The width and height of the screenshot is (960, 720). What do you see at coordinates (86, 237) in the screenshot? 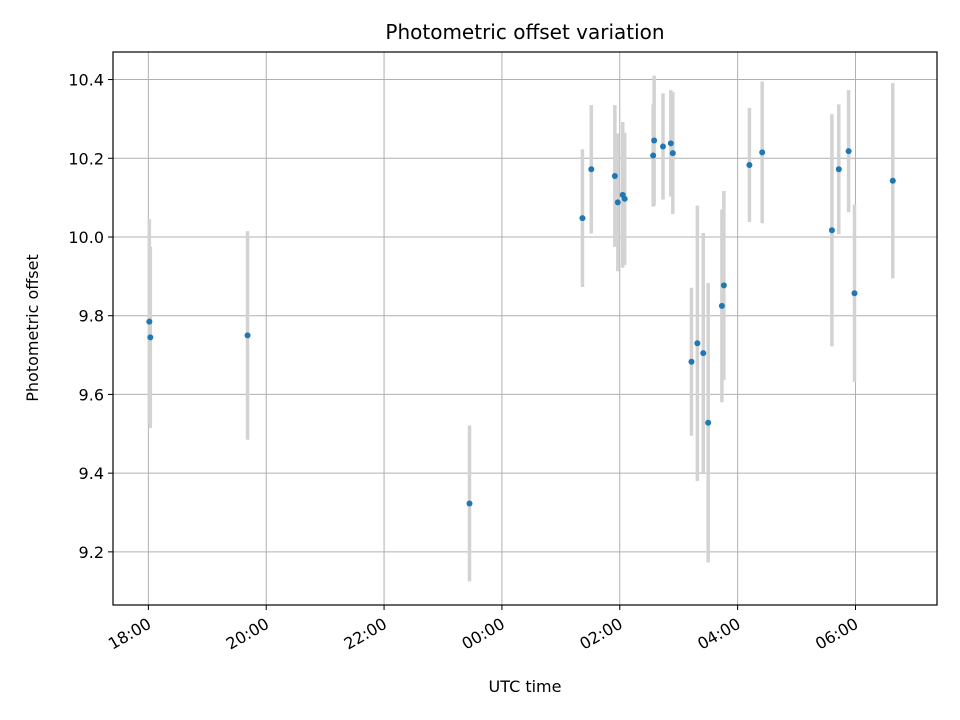
I see `y-tick-label: 10.0` at bounding box center [86, 237].